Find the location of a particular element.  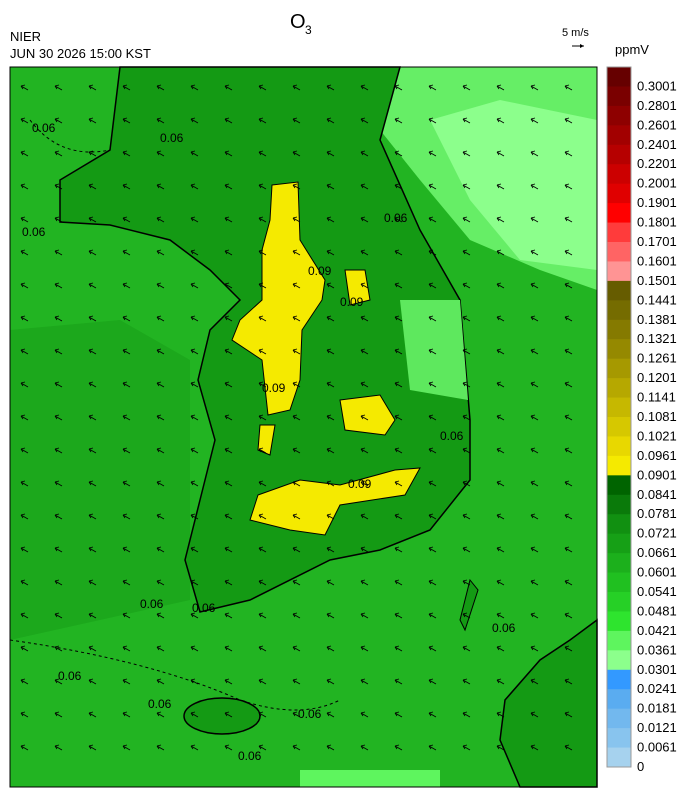

colorbar-label: 0.0421 is located at coordinates (657, 630).